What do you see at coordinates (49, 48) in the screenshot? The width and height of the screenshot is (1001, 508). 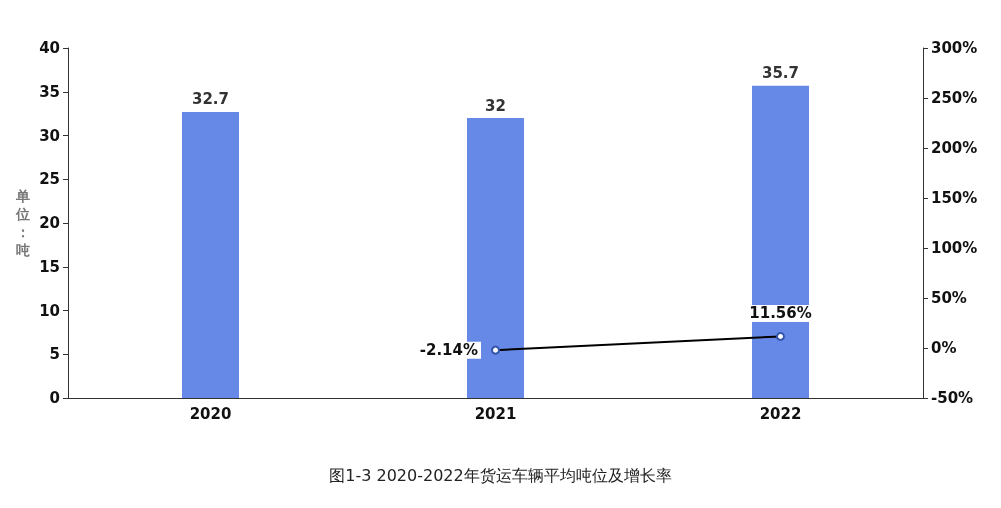 I see `y-tick-label: 40` at bounding box center [49, 48].